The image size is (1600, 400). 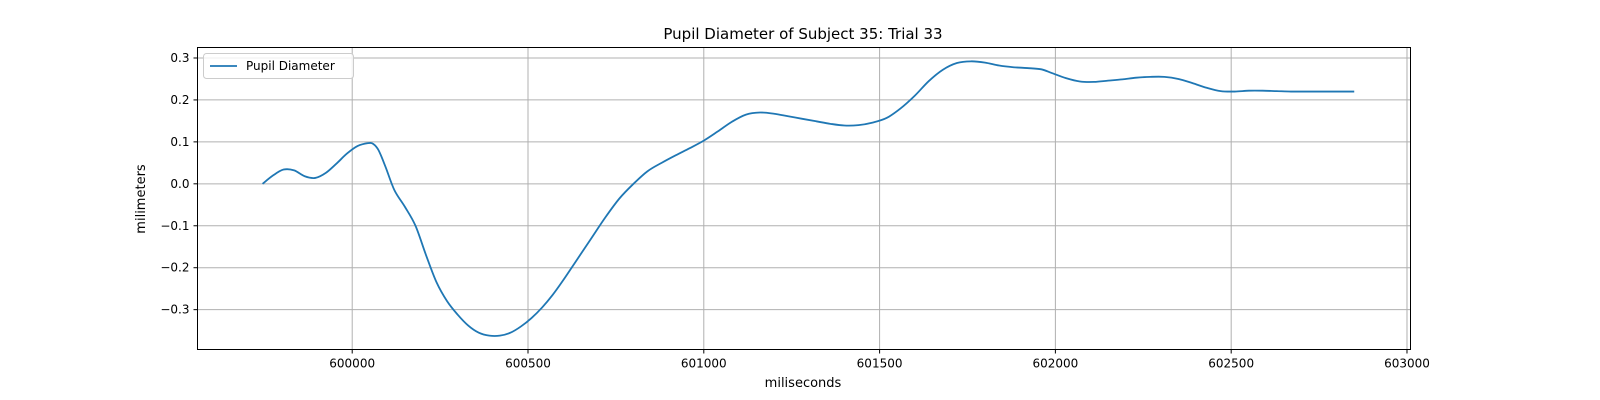 What do you see at coordinates (1055, 364) in the screenshot?
I see `x-tick-label: 602000` at bounding box center [1055, 364].